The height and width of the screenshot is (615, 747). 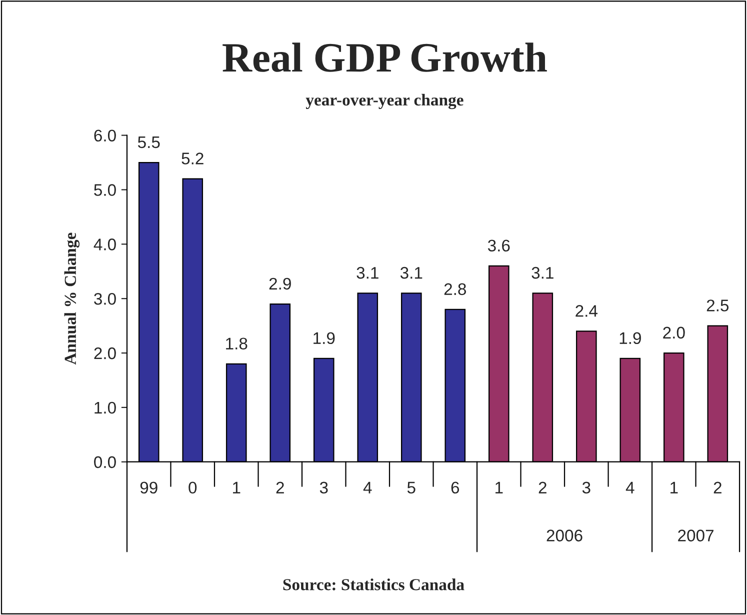 What do you see at coordinates (674, 332) in the screenshot?
I see `data-label: 2.0` at bounding box center [674, 332].